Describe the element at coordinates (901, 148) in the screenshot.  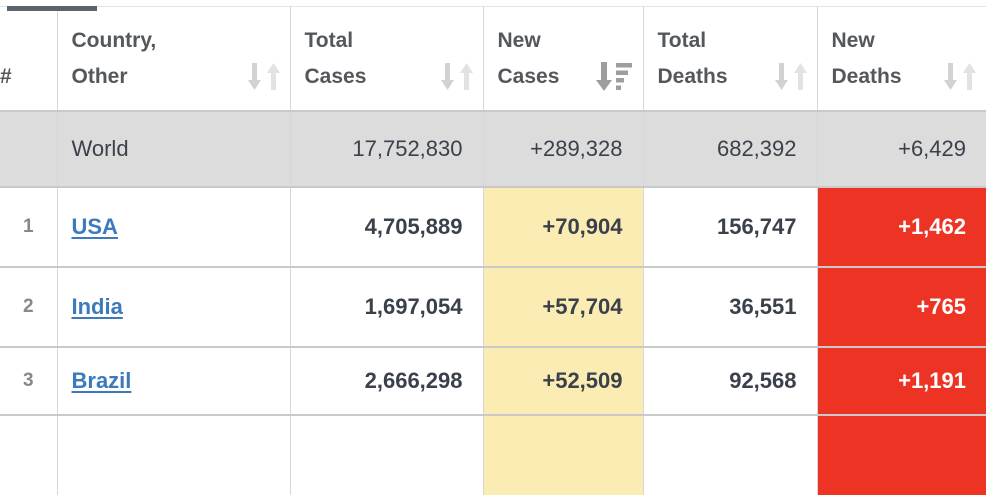
I see `new-deaths-cell: +6,429` at that location.